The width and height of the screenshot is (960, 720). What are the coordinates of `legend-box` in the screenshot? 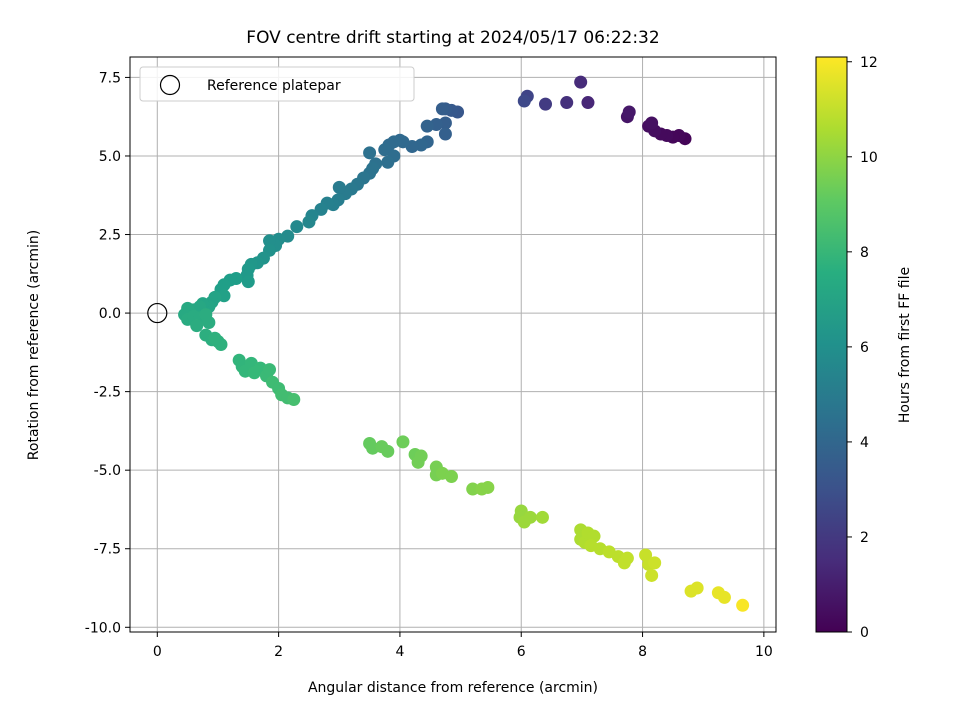 It's located at (277, 84).